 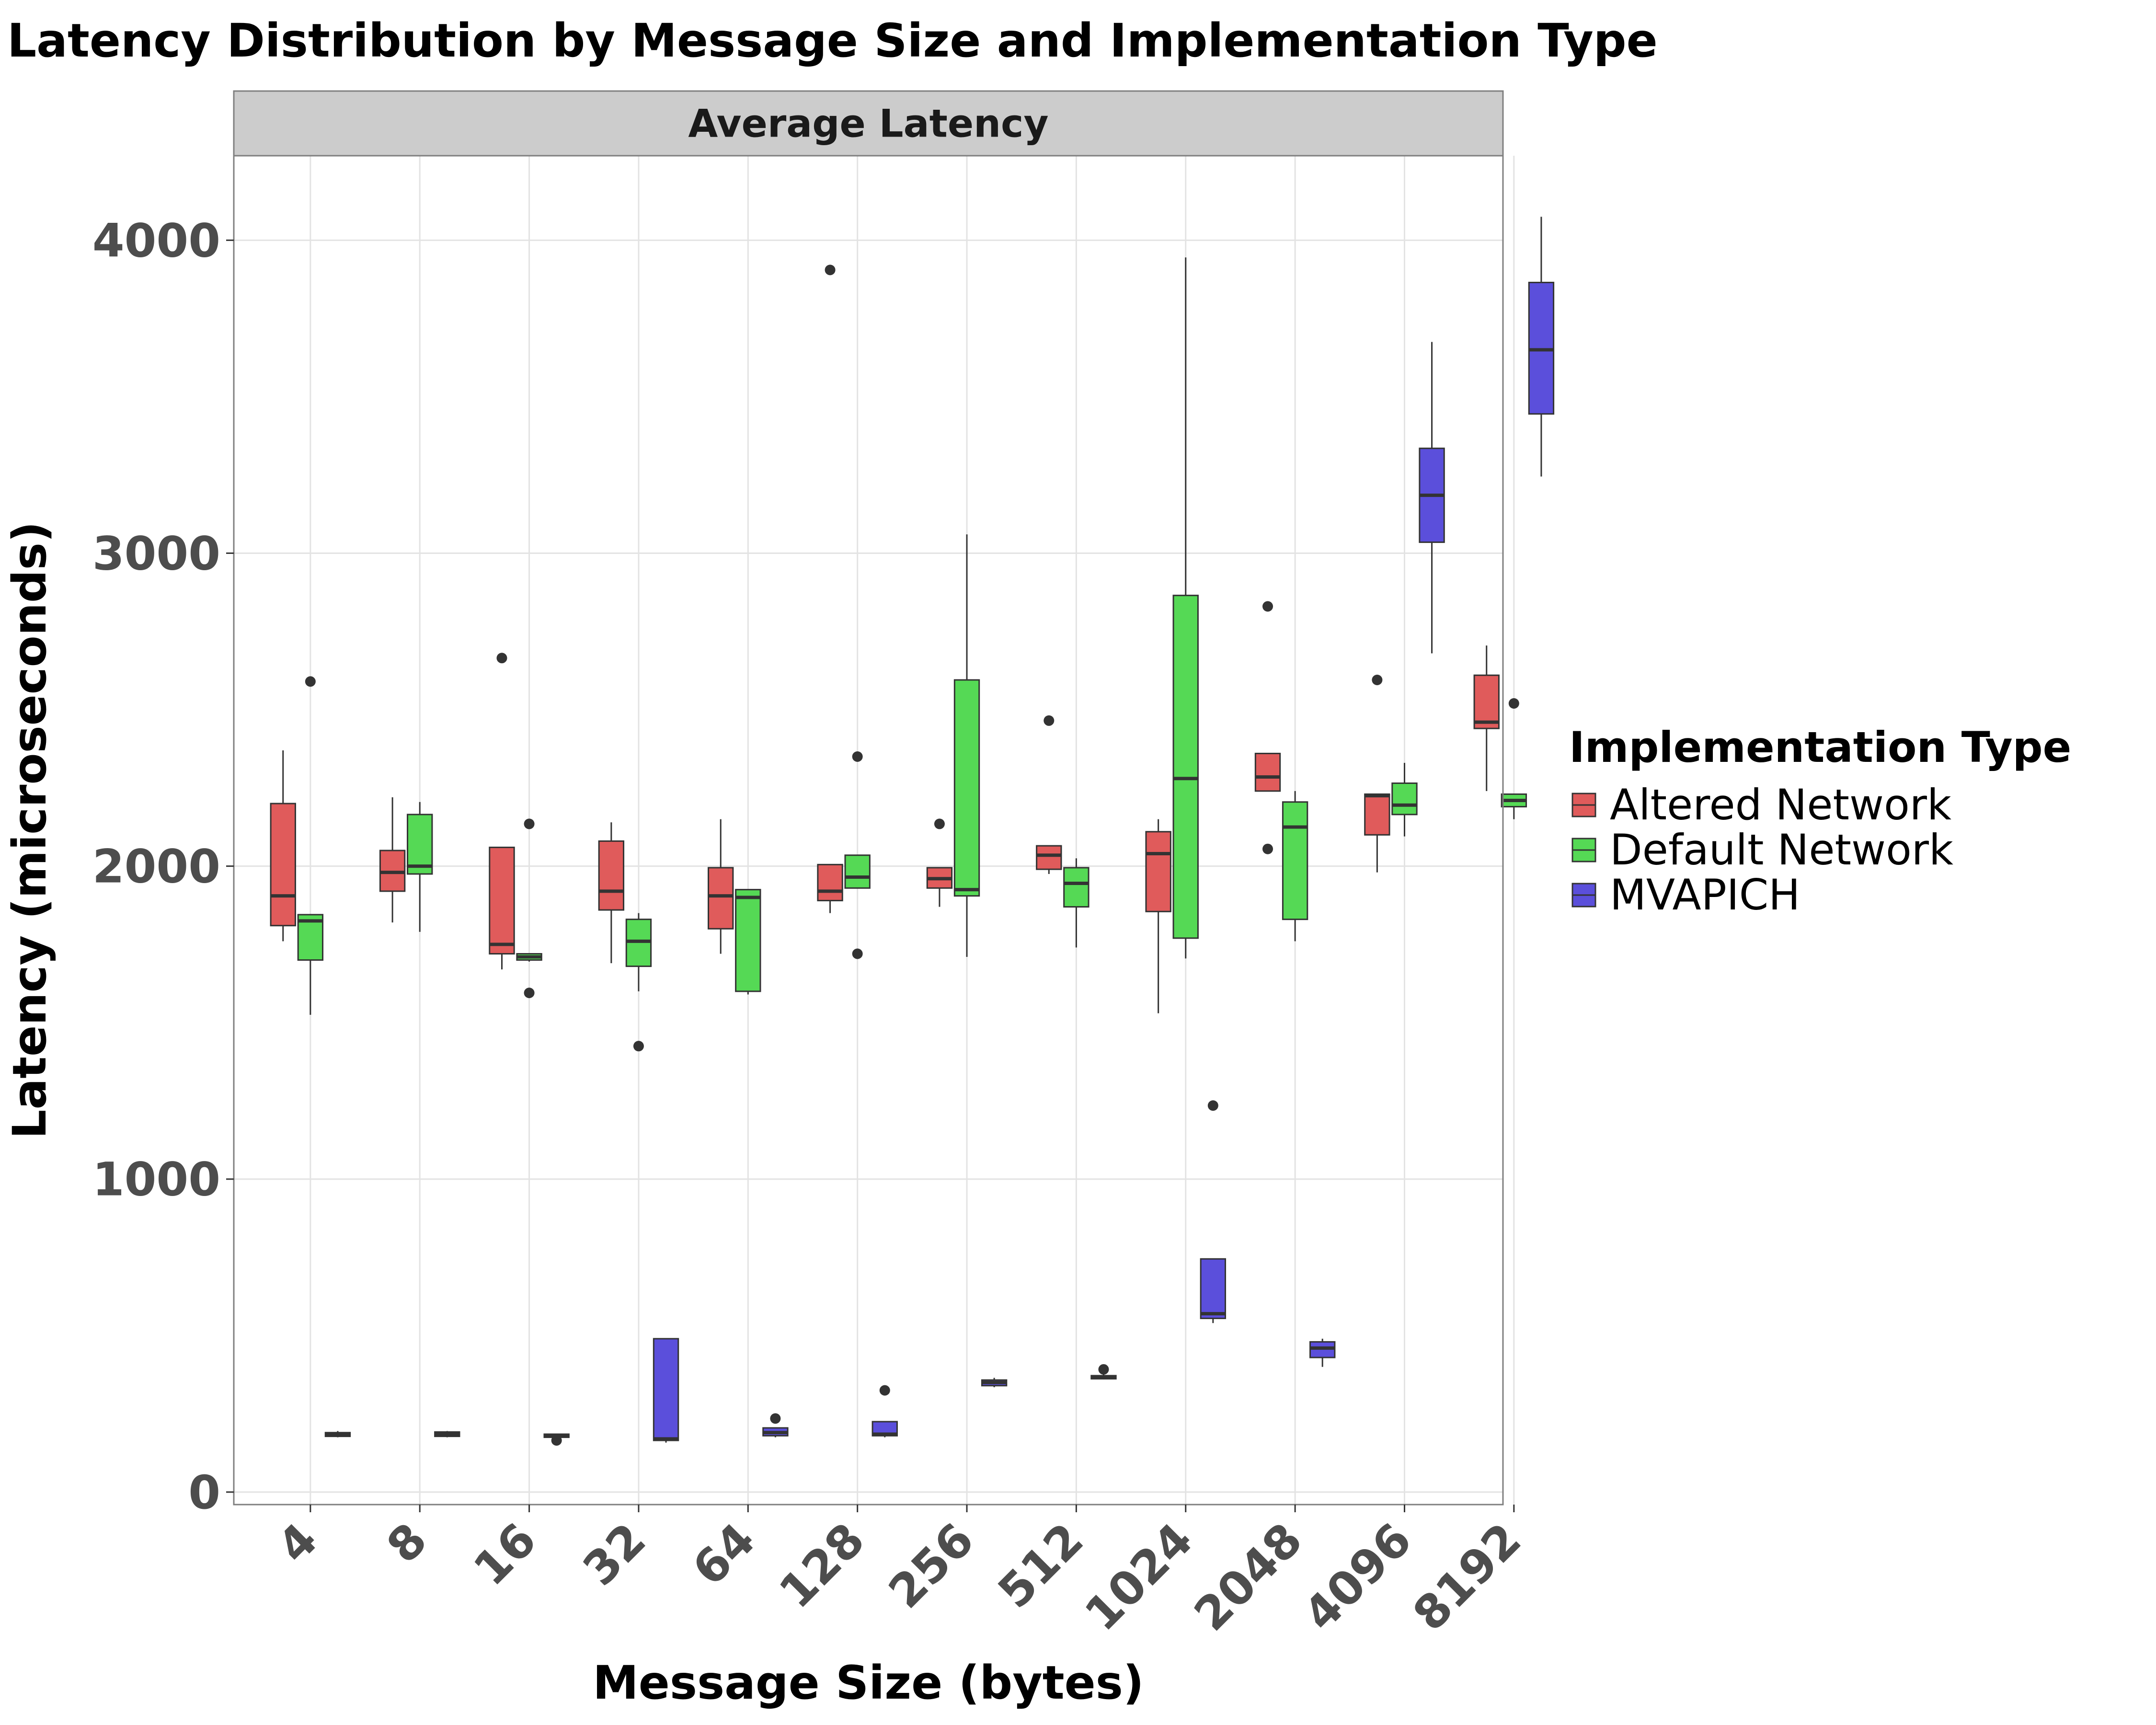 What do you see at coordinates (156, 867) in the screenshot?
I see `y-tick-label: 2000` at bounding box center [156, 867].